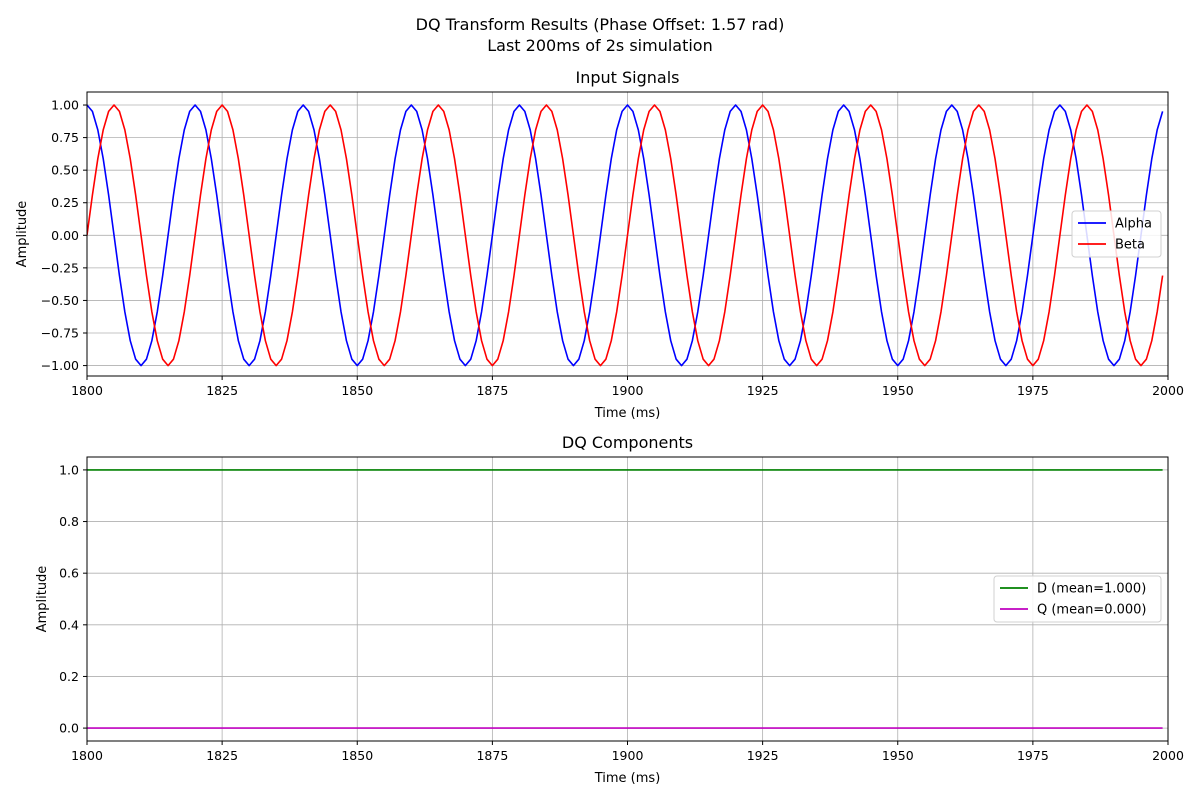 This screenshot has width=1200, height=805. I want to click on y-tick-label: 0.4, so click(69, 624).